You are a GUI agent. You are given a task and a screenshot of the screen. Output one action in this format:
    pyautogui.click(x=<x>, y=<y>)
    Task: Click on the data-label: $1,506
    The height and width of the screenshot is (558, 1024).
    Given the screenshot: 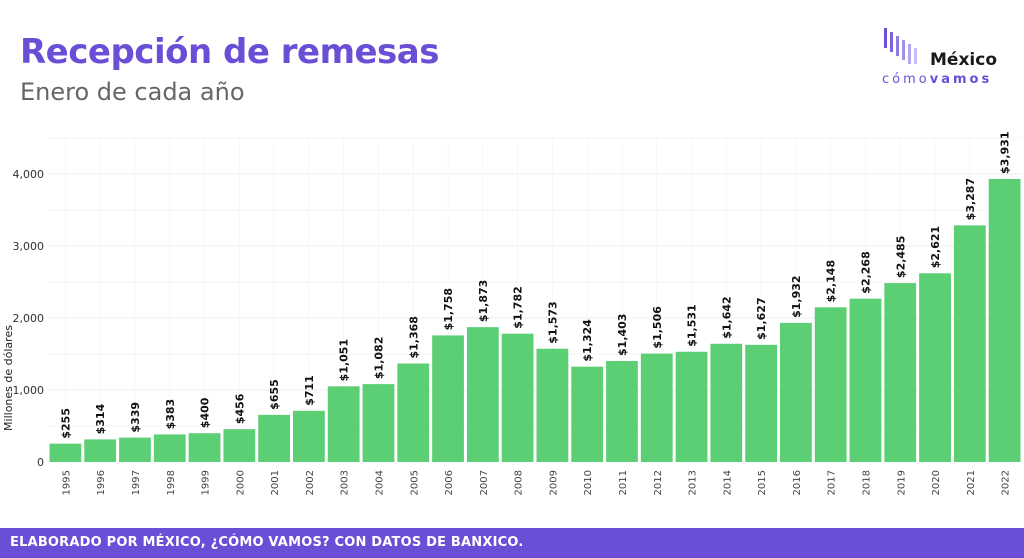 What is the action you would take?
    pyautogui.click(x=657, y=327)
    